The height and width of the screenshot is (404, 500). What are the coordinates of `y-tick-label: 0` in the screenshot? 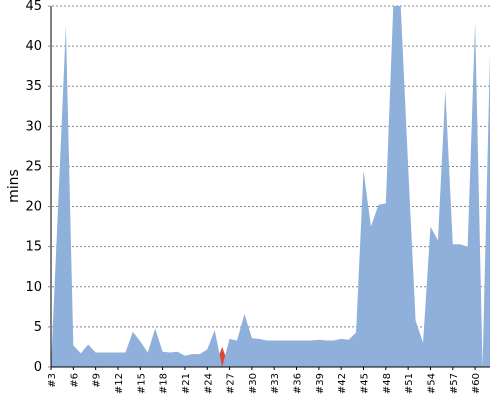 It's located at (38, 367).